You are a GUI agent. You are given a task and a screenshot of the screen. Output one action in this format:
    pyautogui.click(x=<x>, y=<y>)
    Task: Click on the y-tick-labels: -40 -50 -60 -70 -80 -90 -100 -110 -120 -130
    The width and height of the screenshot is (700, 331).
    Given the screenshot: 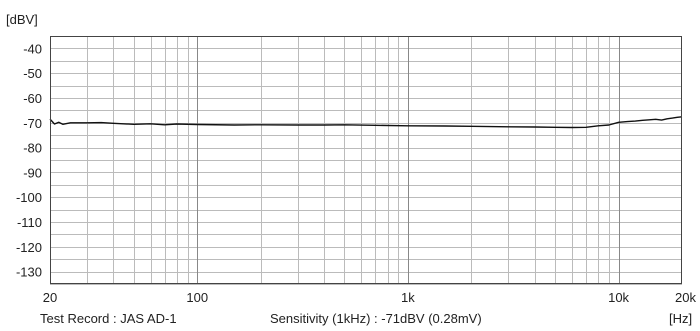 What is the action you would take?
    pyautogui.click(x=29, y=160)
    